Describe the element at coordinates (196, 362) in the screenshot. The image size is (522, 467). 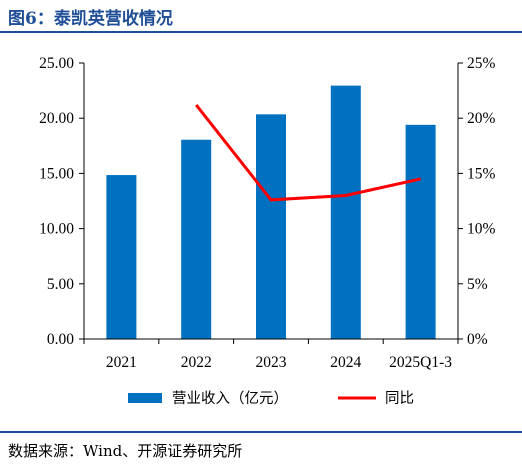
I see `x-tick-label: 2022` at that location.